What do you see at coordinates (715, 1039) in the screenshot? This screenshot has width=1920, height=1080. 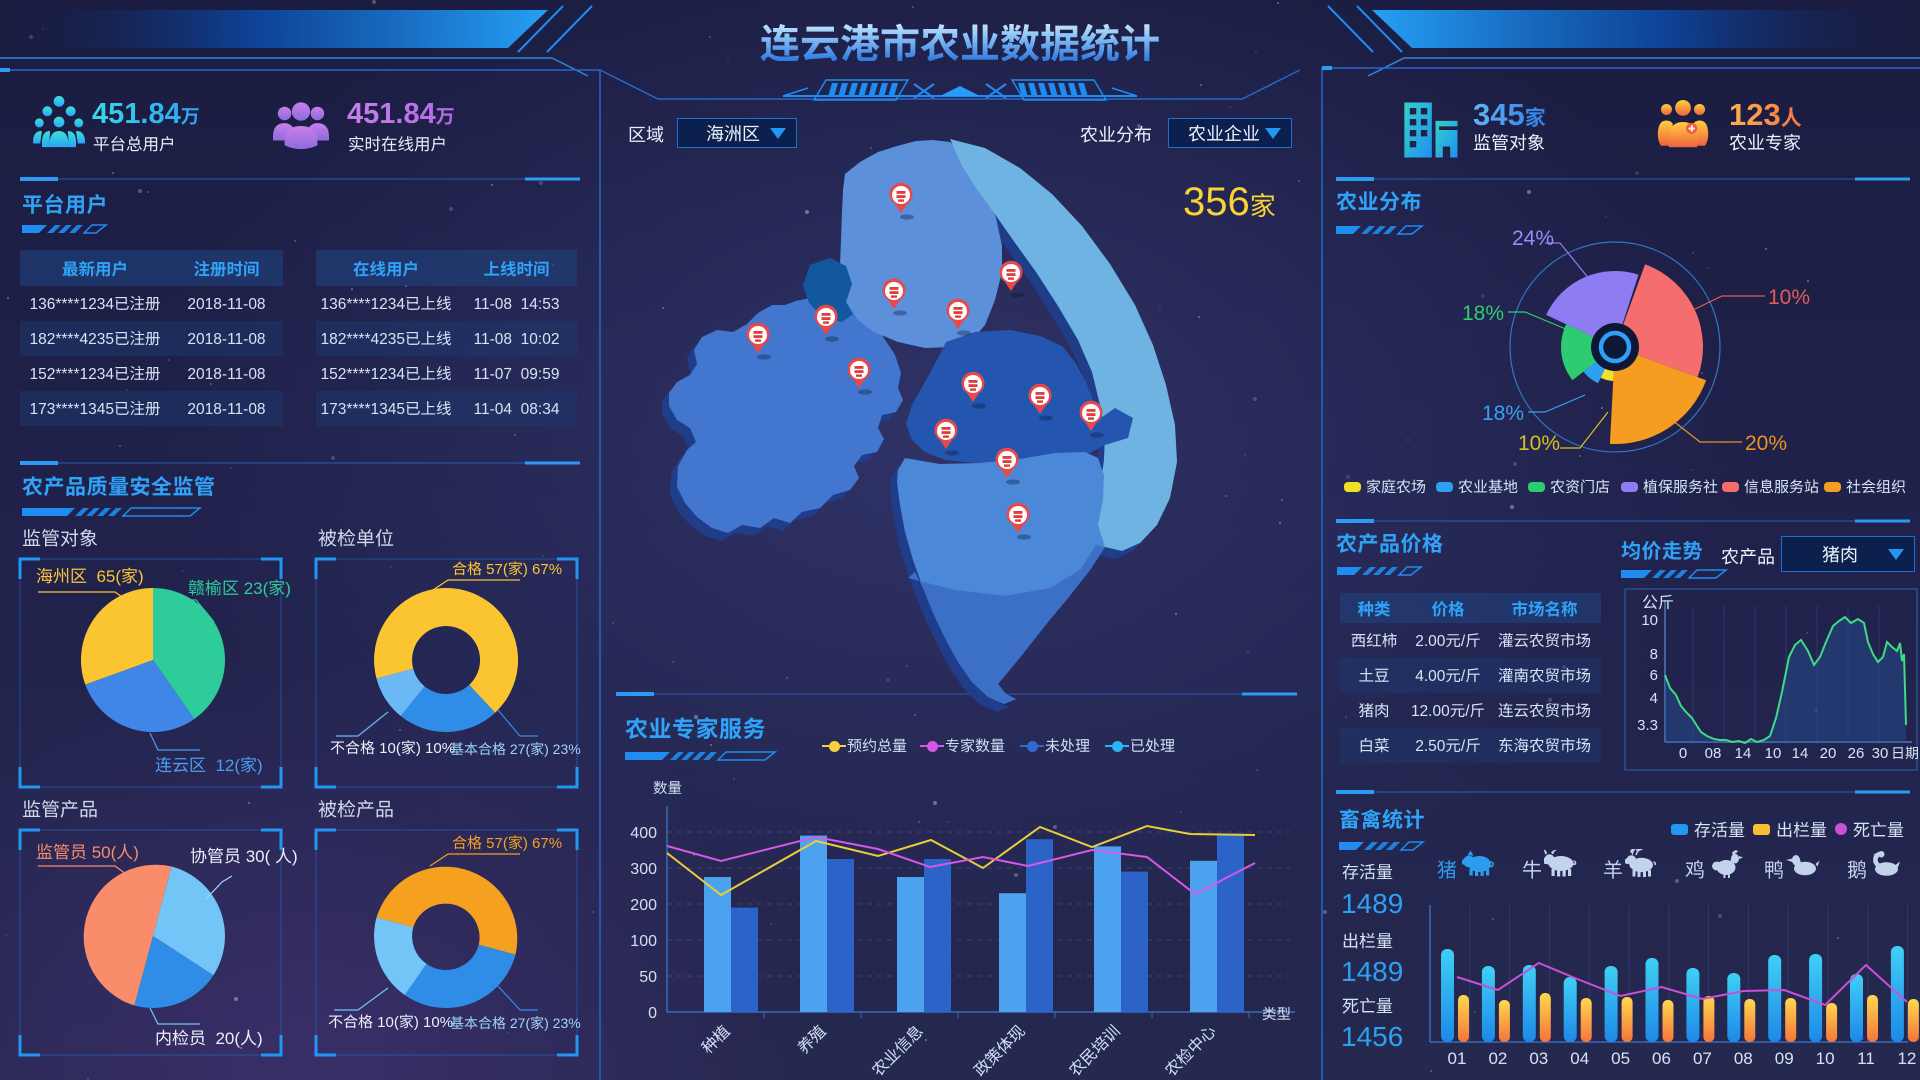 I see `svg-text: 种植` at bounding box center [715, 1039].